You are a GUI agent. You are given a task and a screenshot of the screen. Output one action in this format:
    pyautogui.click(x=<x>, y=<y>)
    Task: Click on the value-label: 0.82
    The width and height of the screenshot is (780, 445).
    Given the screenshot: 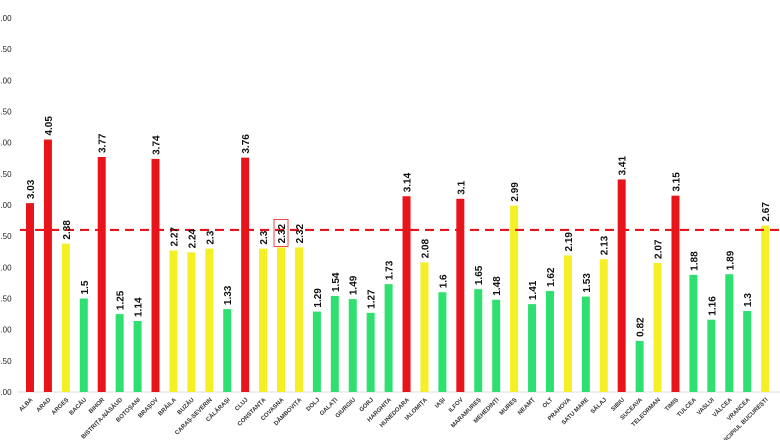 What is the action you would take?
    pyautogui.click(x=641, y=327)
    